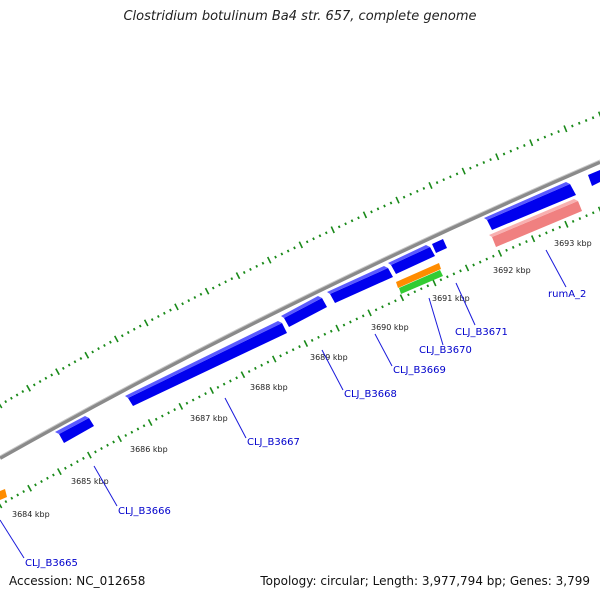 This screenshot has height=600, width=600. I want to click on gene-label-clj-b3671: CLJ_B3671, so click(481, 332).